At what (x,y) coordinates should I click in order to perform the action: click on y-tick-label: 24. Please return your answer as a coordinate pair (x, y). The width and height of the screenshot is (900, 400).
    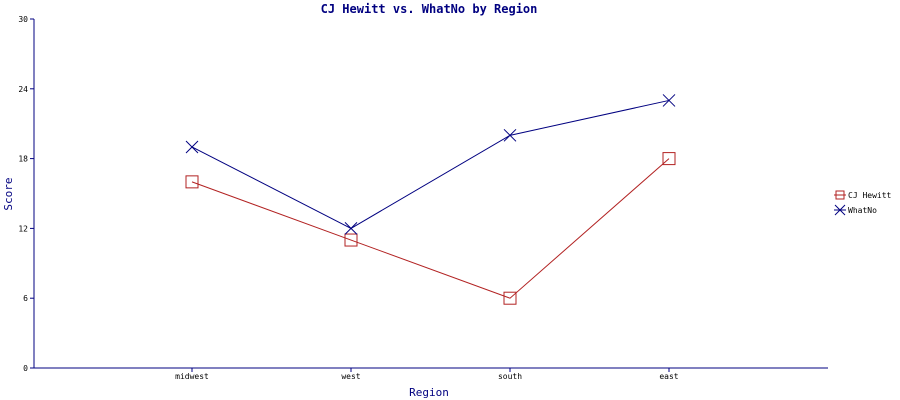
    Looking at the image, I should click on (23, 89).